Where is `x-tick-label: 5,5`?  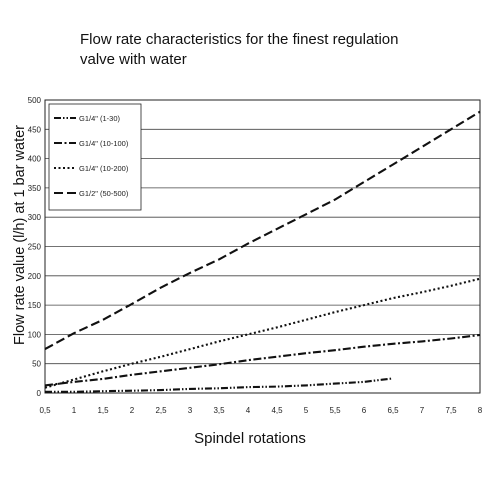
x-tick-label: 5,5 is located at coordinates (335, 410).